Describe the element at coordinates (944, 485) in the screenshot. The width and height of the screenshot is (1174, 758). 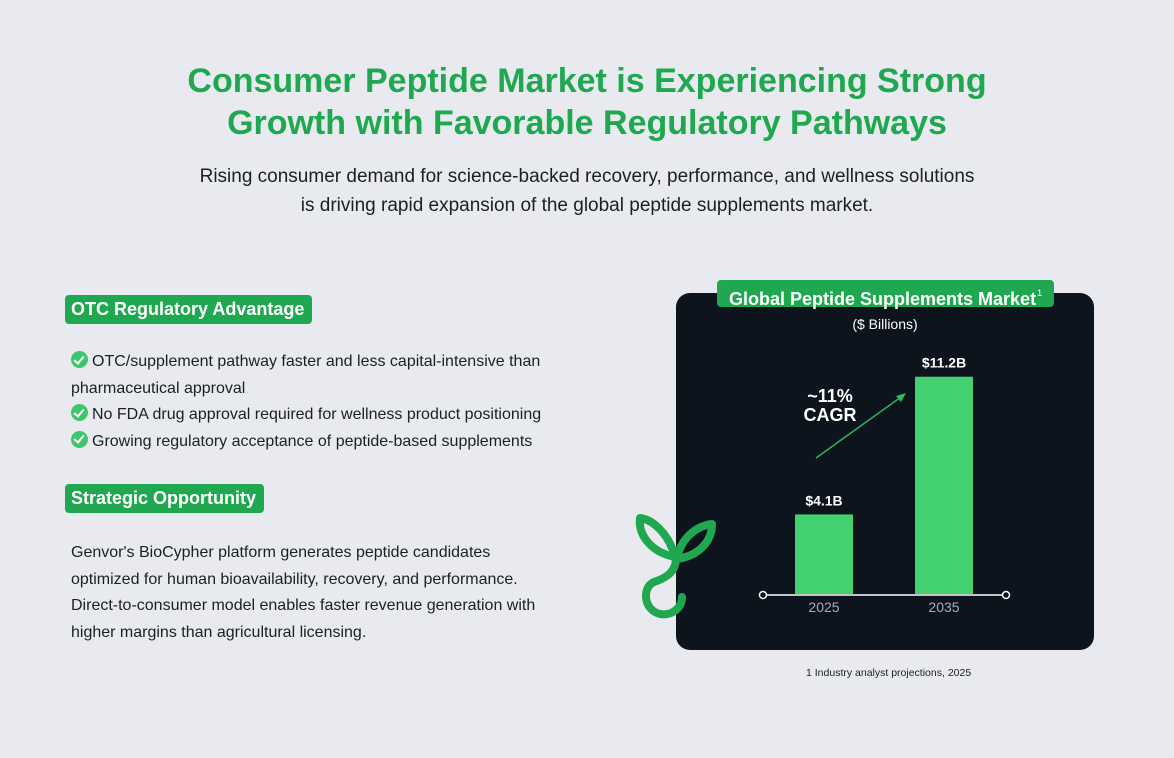
I see `bar-2035` at that location.